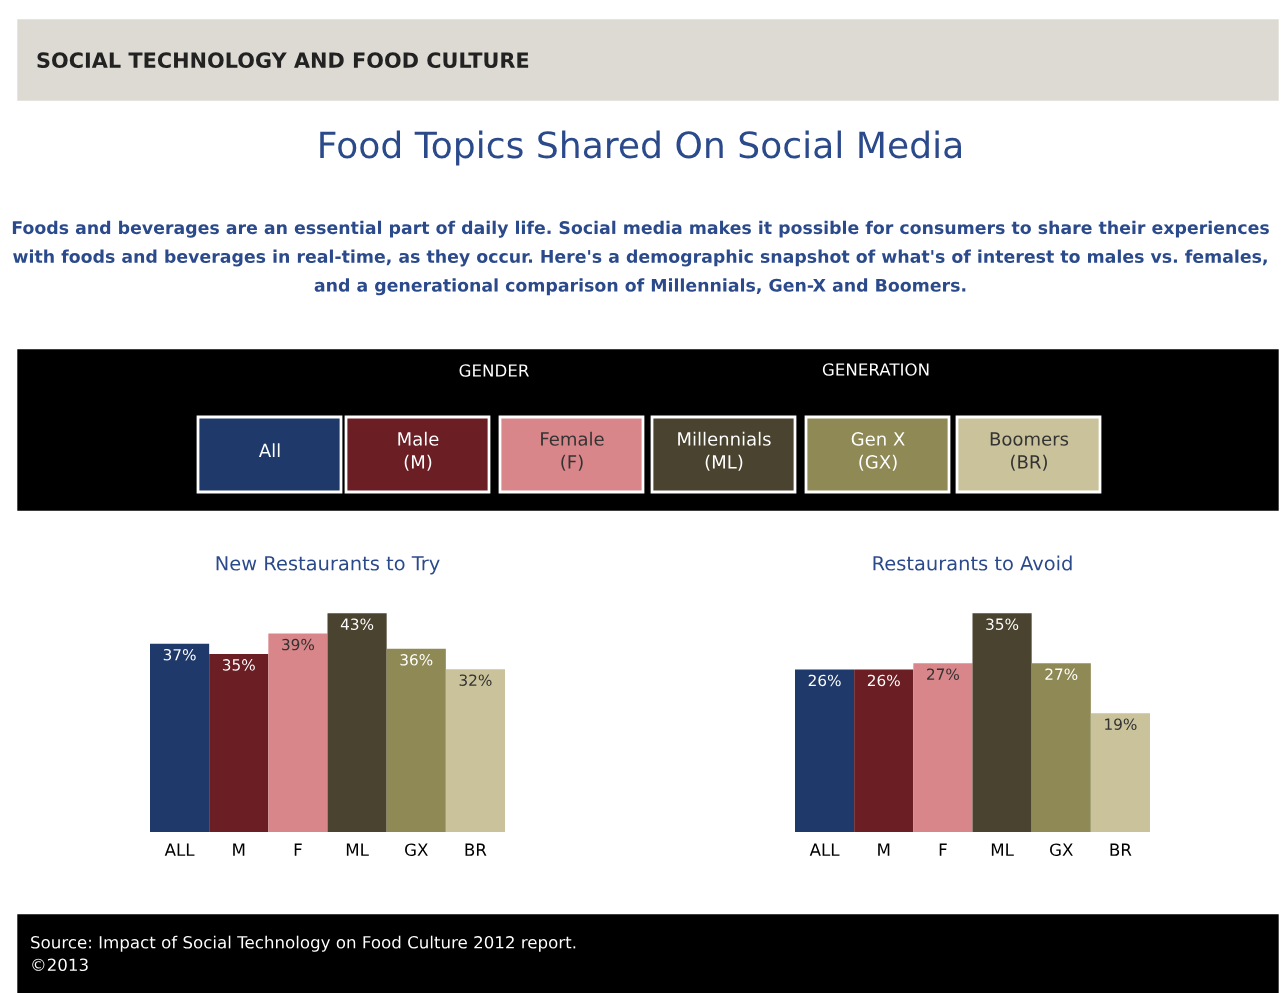 The width and height of the screenshot is (1281, 993). What do you see at coordinates (475, 680) in the screenshot?
I see `data-label: 32%` at bounding box center [475, 680].